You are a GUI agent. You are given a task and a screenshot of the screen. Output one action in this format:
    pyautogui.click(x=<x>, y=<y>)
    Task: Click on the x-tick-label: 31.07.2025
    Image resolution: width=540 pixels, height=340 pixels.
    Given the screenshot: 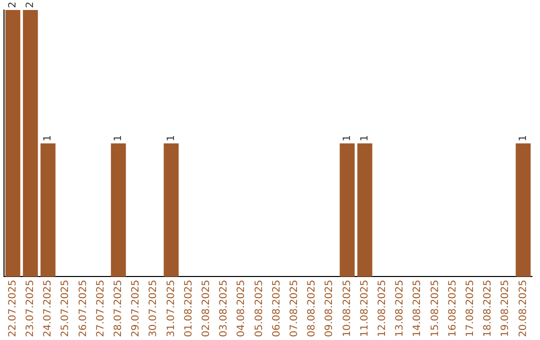 What is the action you would take?
    pyautogui.click(x=171, y=309)
    